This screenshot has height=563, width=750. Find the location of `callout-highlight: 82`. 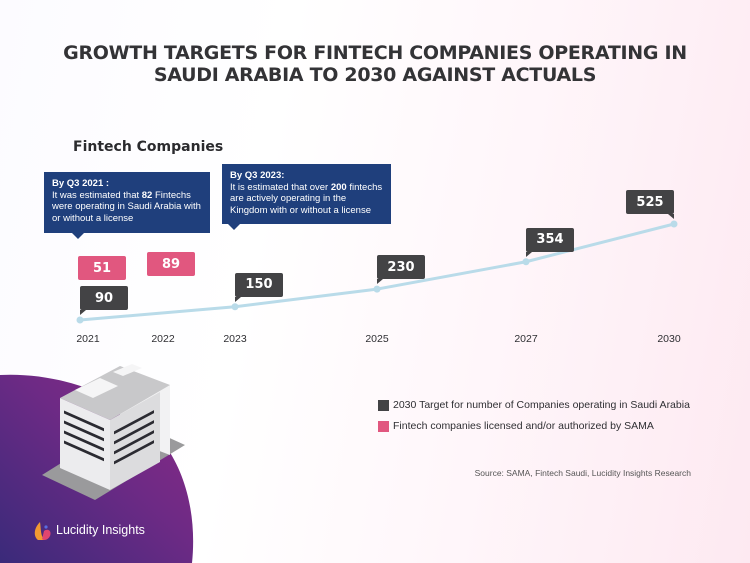

callout-highlight: 82 is located at coordinates (147, 195).